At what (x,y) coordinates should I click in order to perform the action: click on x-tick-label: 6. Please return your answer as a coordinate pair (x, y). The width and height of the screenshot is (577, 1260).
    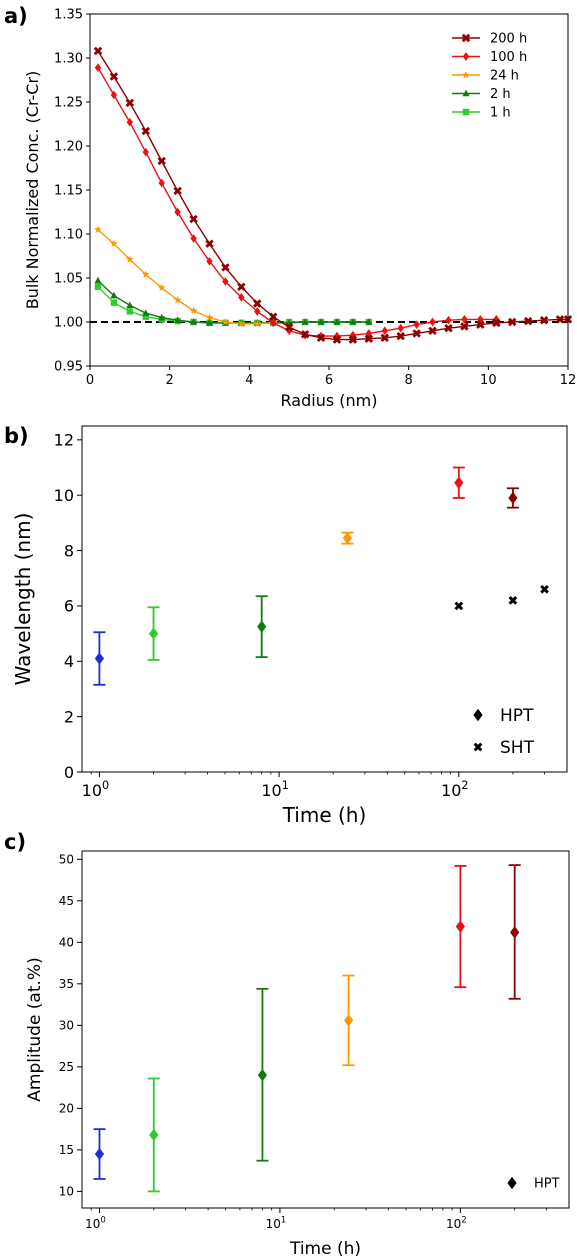
    Looking at the image, I should click on (329, 380).